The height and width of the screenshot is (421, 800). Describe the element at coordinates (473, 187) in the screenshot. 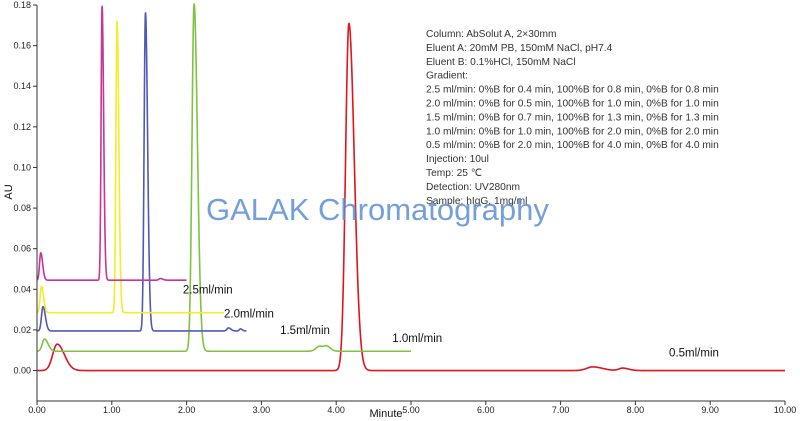

I see `info-line-11: Detection: UV280nm` at that location.